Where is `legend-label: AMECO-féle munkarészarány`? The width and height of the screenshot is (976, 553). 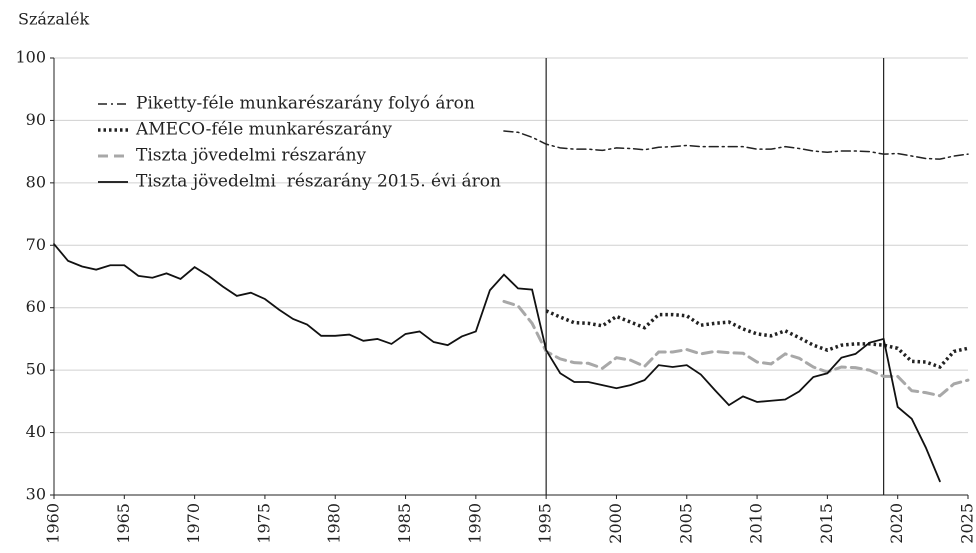 legend-label: AMECO-féle munkarészarány is located at coordinates (263, 130).